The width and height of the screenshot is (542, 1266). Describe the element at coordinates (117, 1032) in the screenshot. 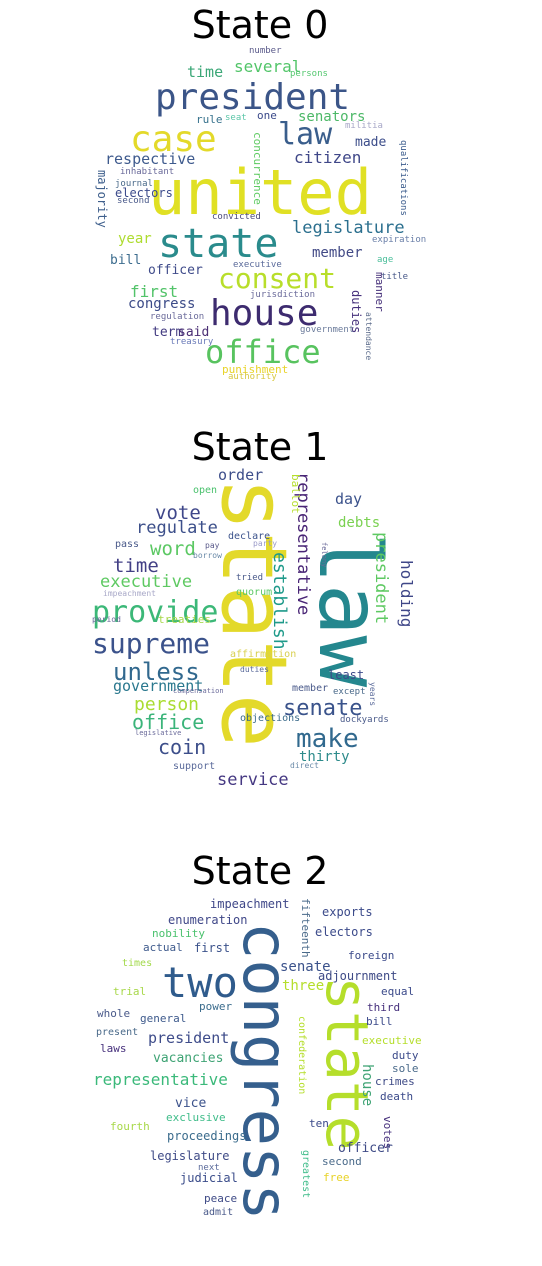

I see `cloud-word: present` at that location.